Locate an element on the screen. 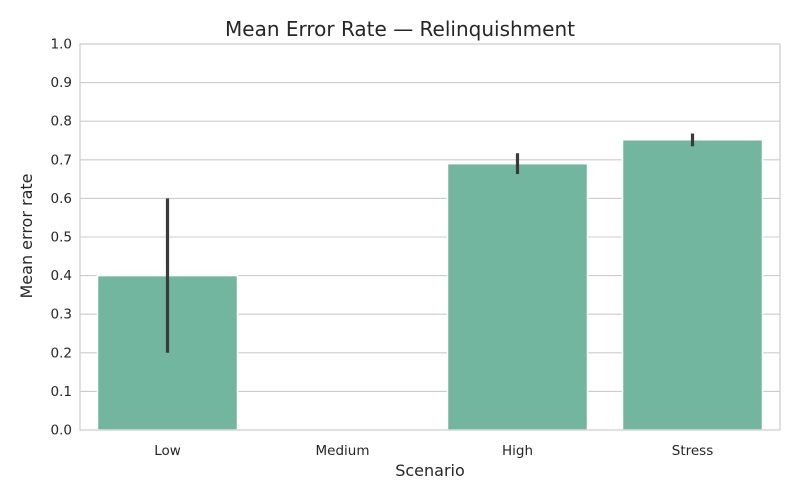 This screenshot has width=800, height=500. x-tick-label-medium: Medium is located at coordinates (343, 451).